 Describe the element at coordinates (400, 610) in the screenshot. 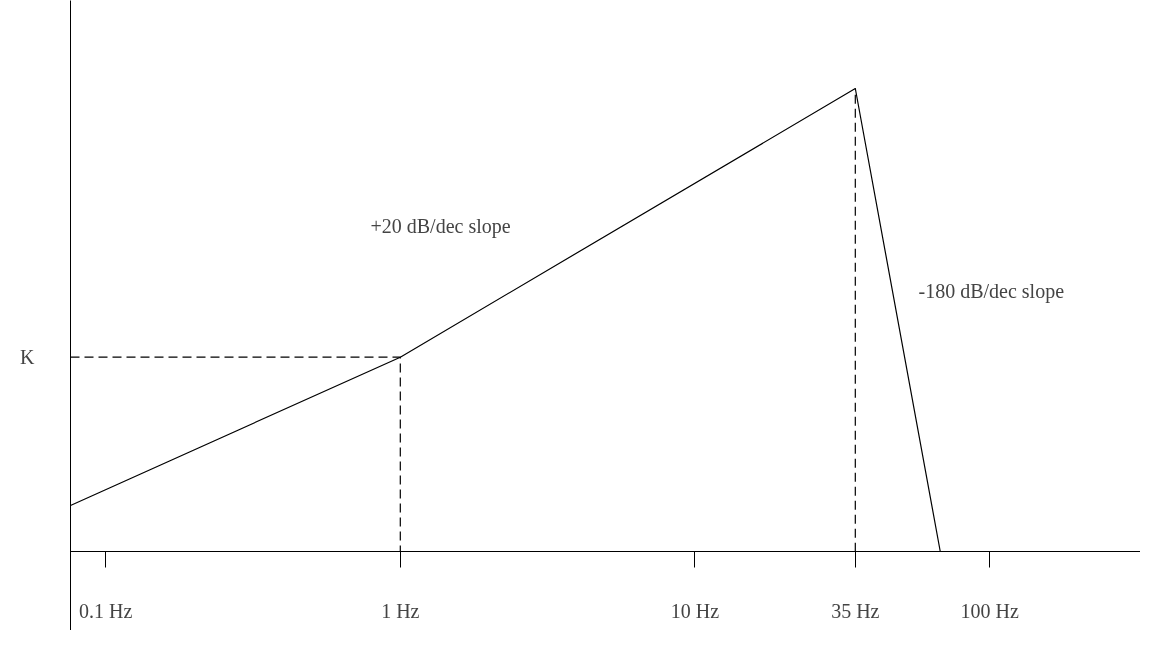

I see `x-tick-label: 1 Hz` at that location.